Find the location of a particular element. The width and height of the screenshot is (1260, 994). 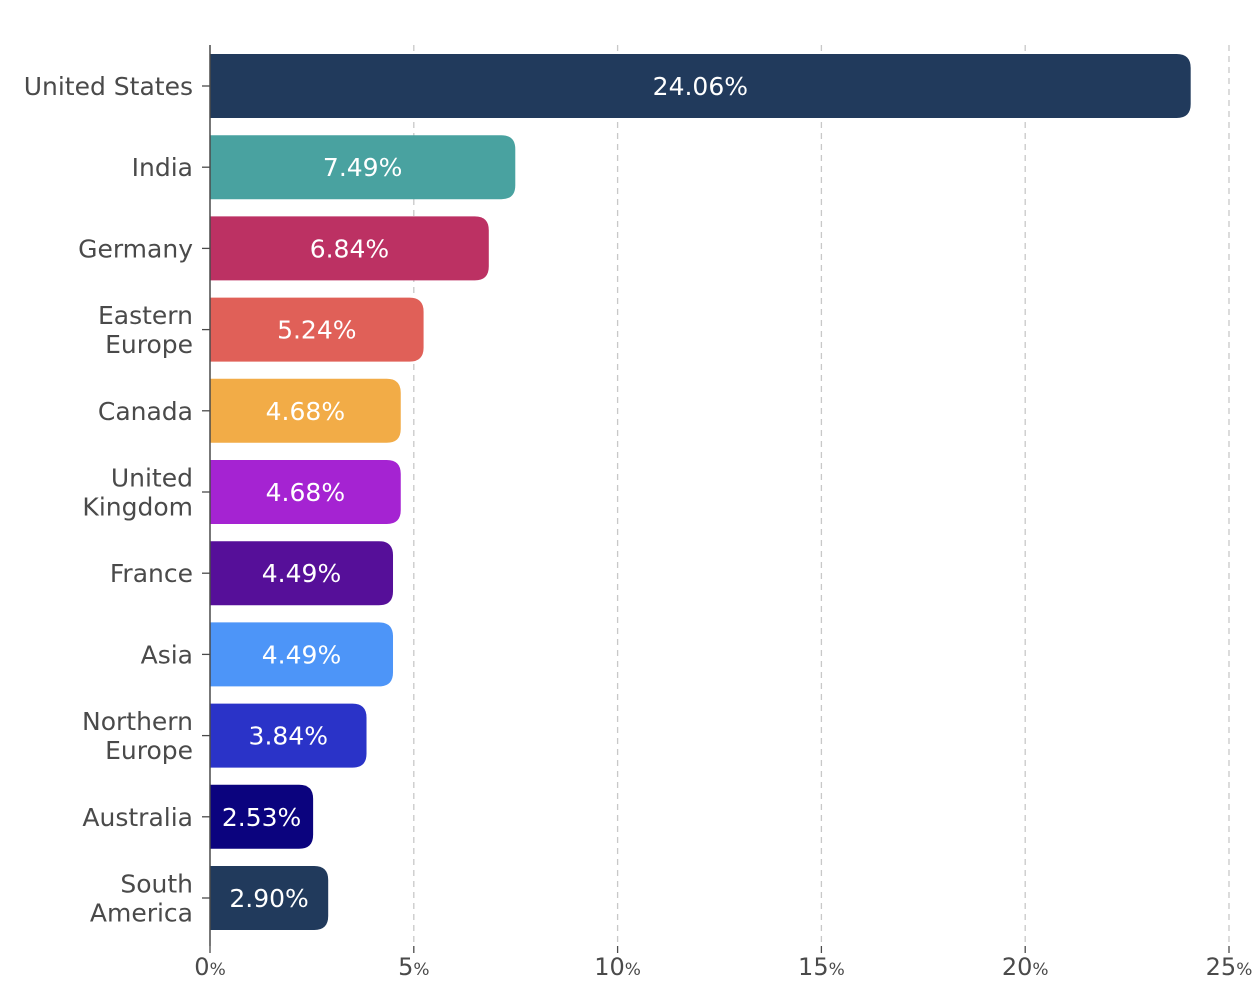

category-label: Asia is located at coordinates (167, 654).